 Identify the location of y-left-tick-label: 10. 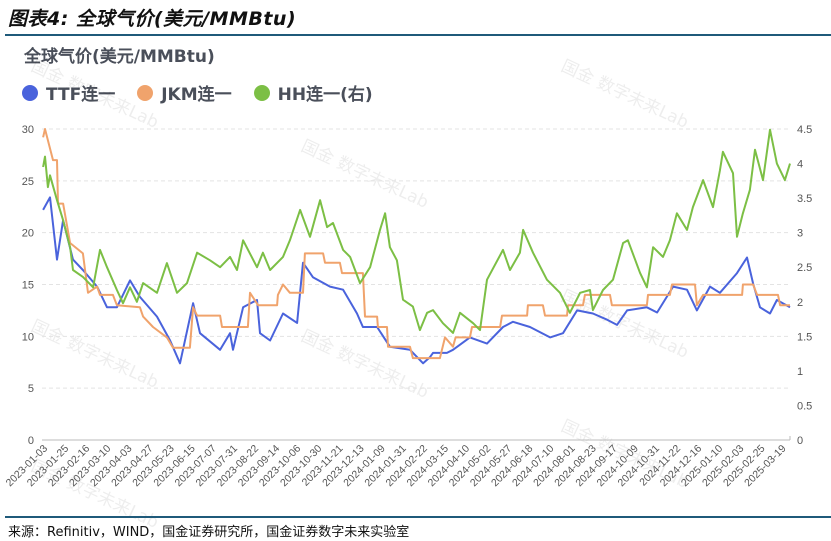
(28, 337).